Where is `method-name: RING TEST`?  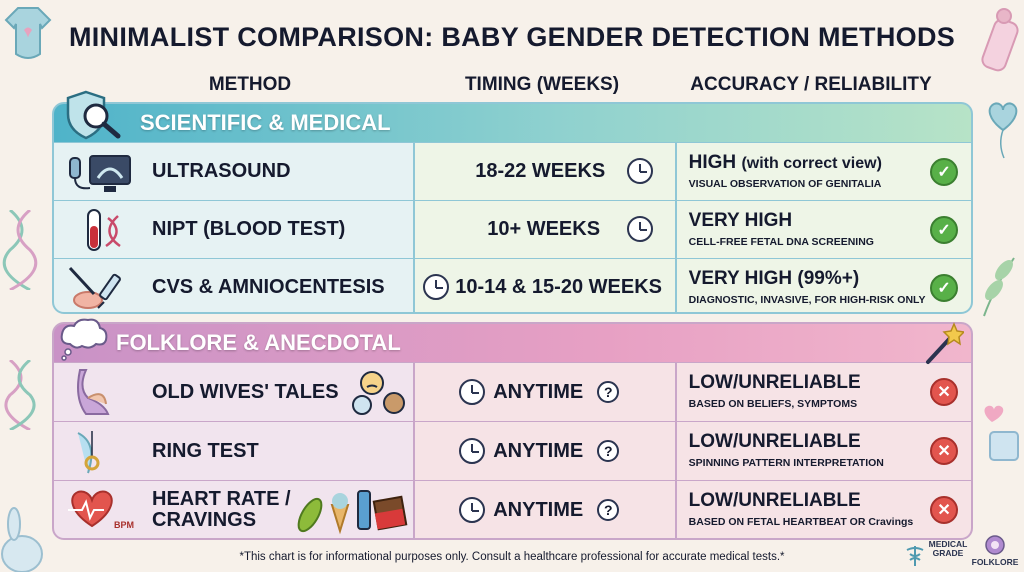
method-name: RING TEST is located at coordinates (205, 450).